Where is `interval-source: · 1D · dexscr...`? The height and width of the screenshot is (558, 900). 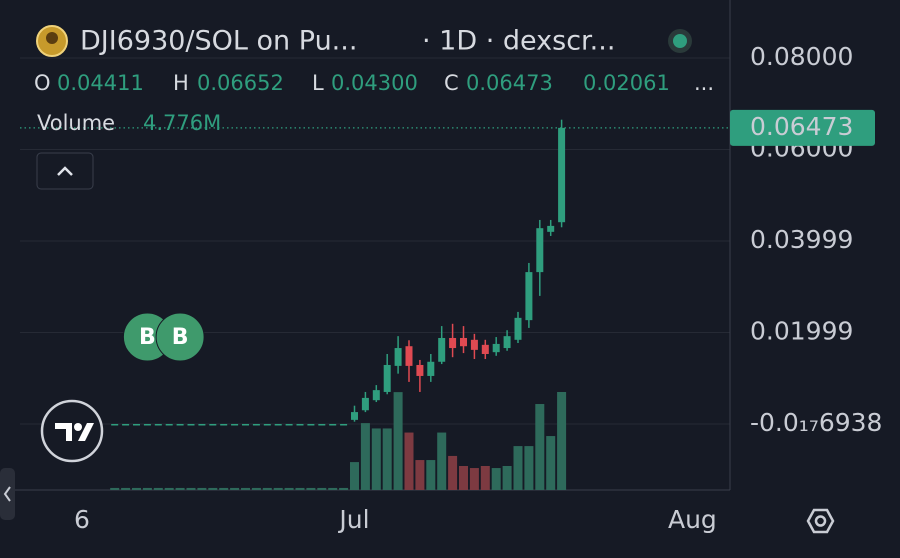
interval-source: · 1D · dexscr... is located at coordinates (518, 41).